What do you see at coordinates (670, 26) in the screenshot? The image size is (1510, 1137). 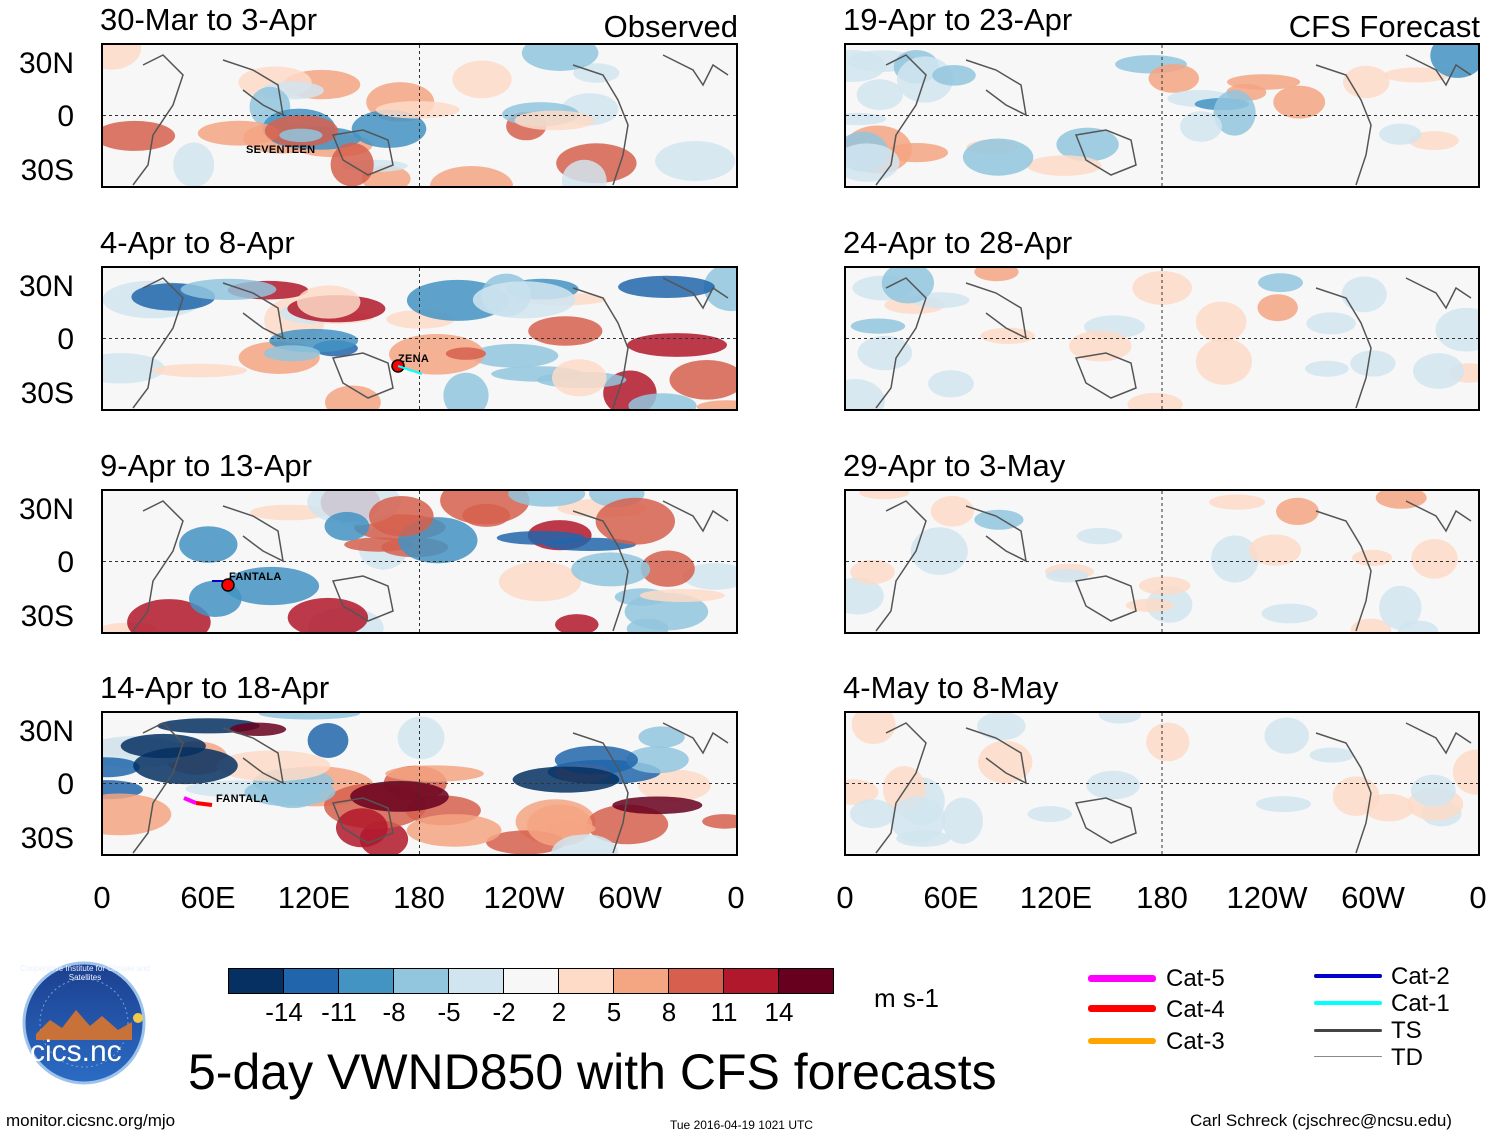 I see `observed-tag: Observed` at bounding box center [670, 26].